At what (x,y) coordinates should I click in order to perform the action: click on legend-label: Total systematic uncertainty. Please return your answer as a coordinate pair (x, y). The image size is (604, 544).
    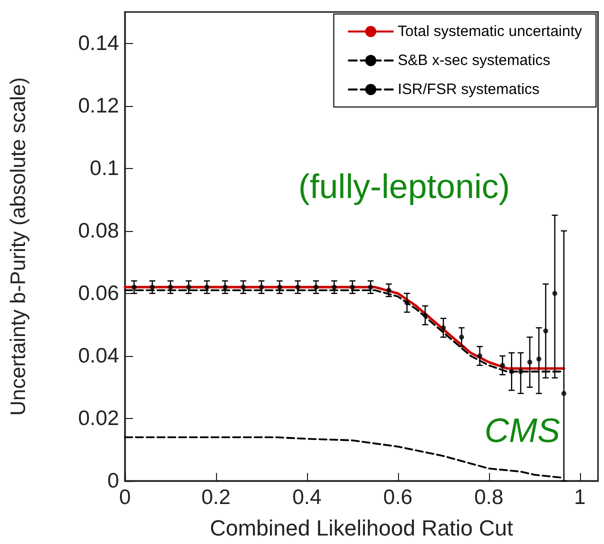
    Looking at the image, I should click on (490, 31).